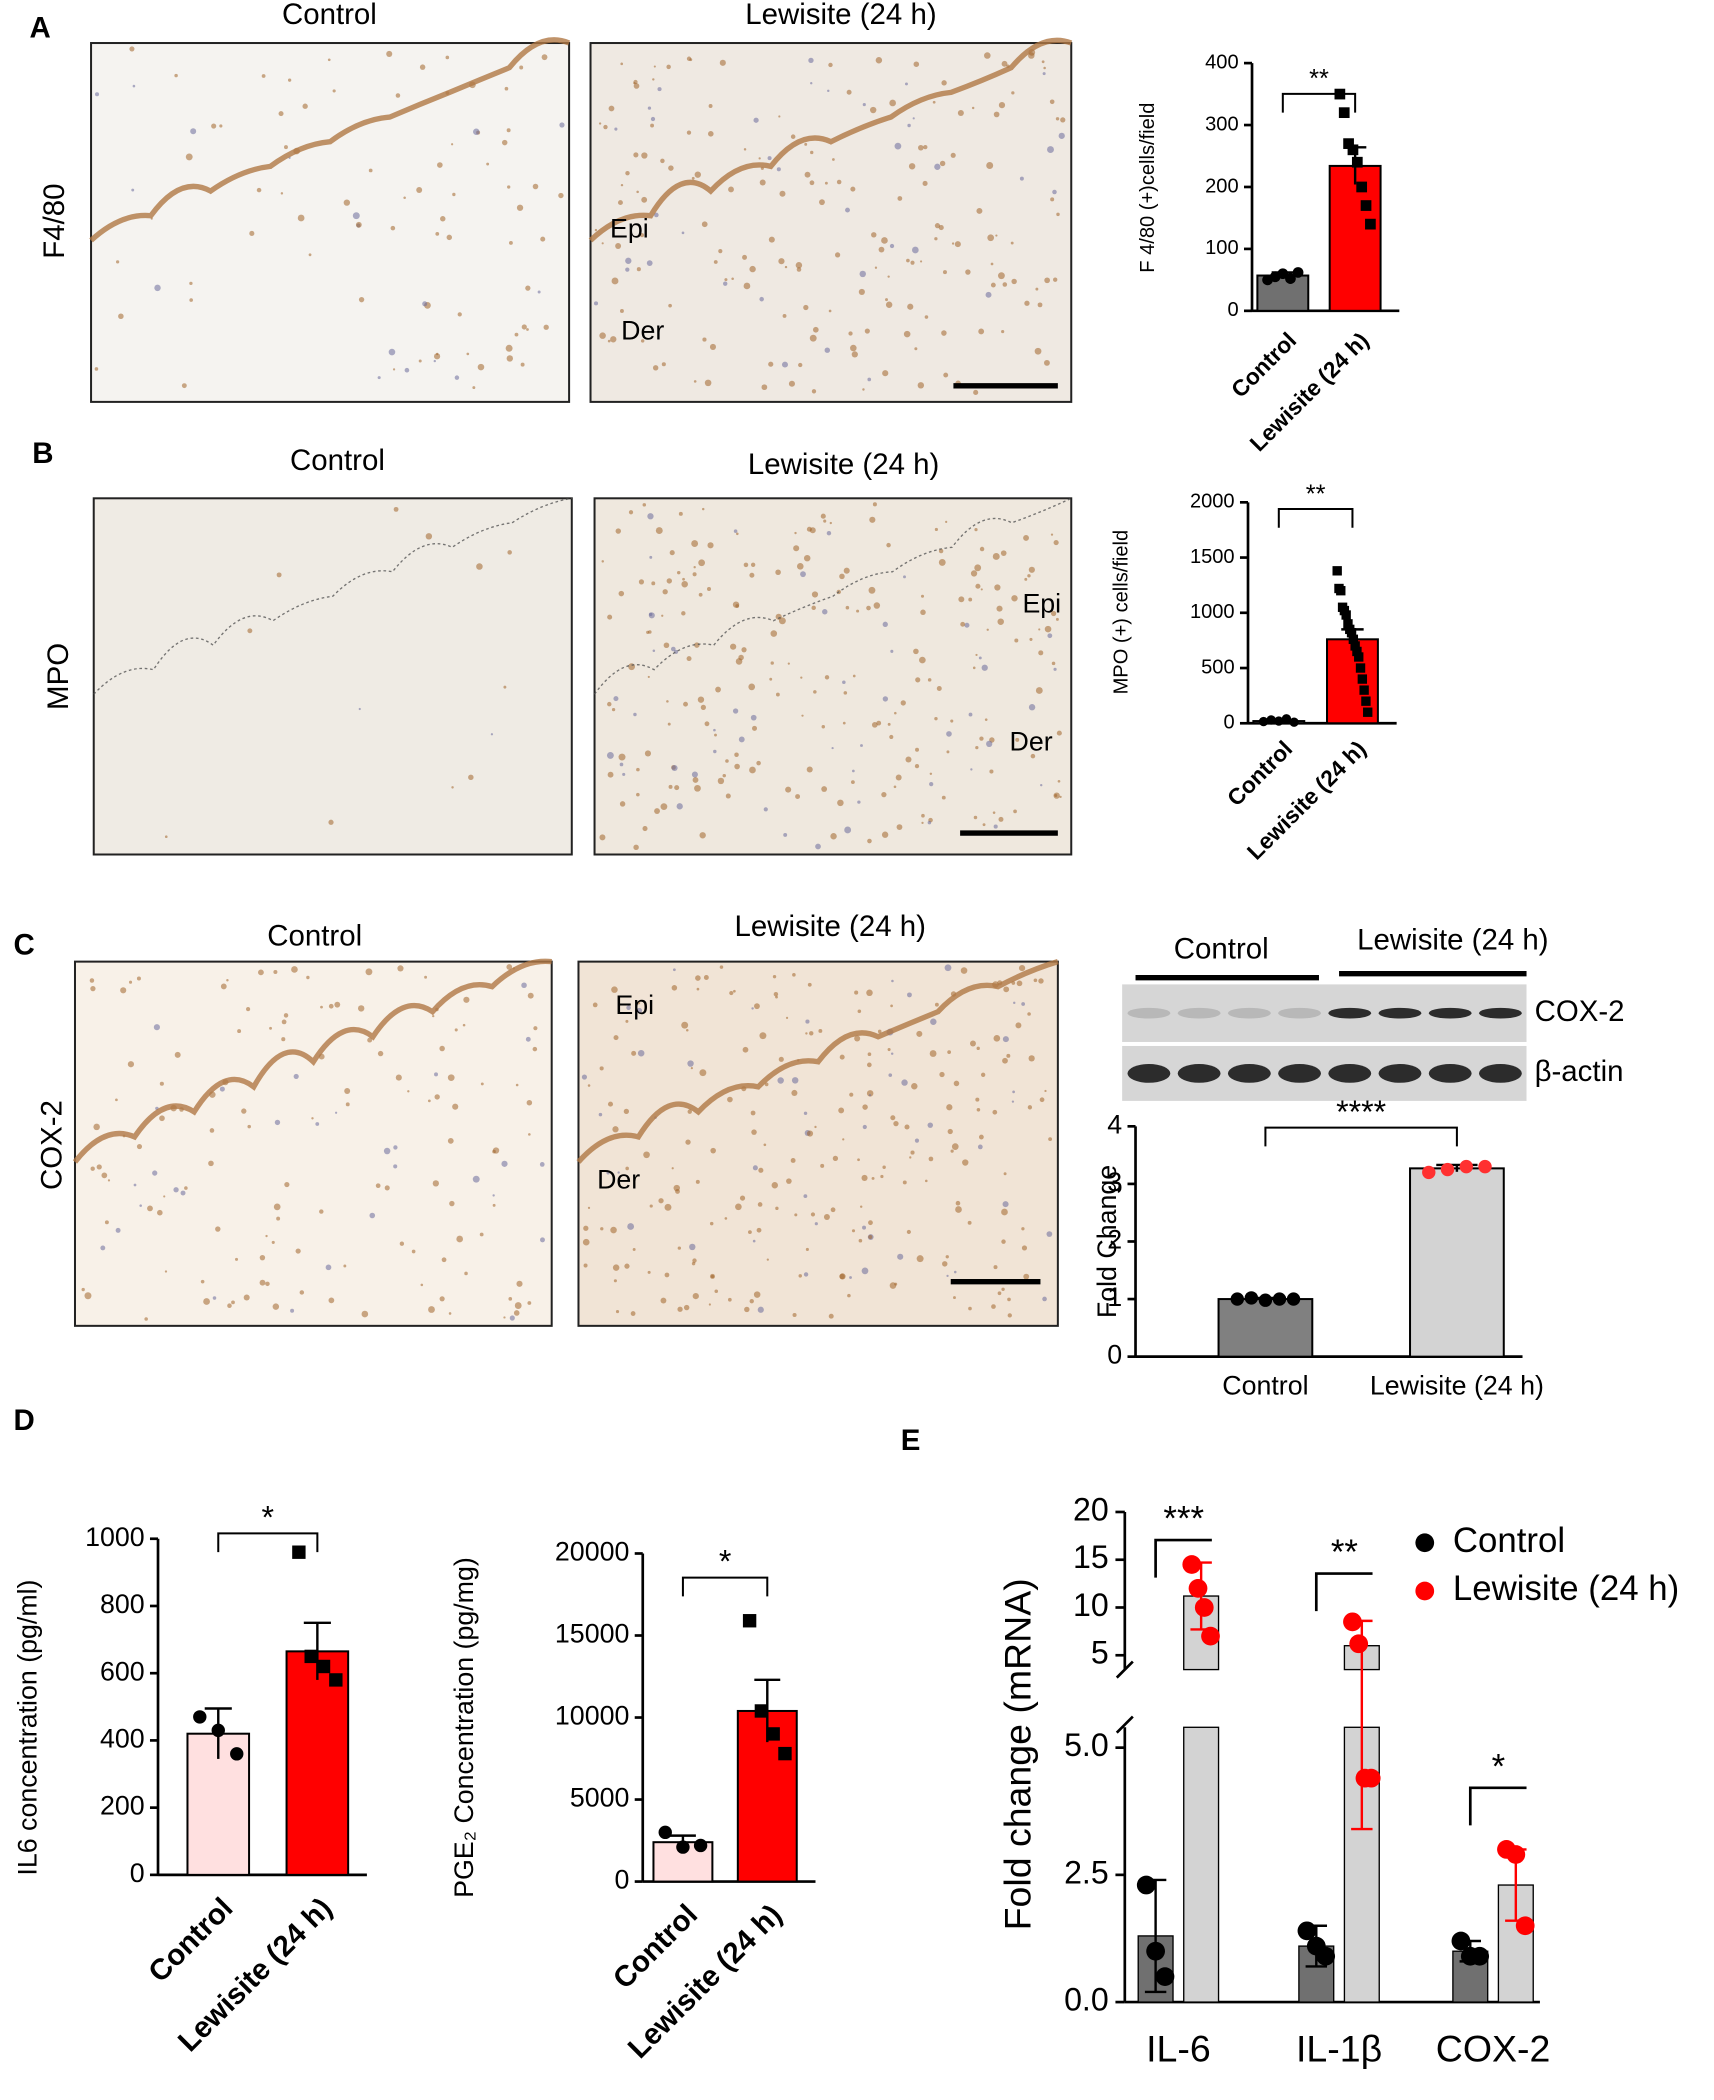  I want to click on region-label: Der, so click(642, 330).